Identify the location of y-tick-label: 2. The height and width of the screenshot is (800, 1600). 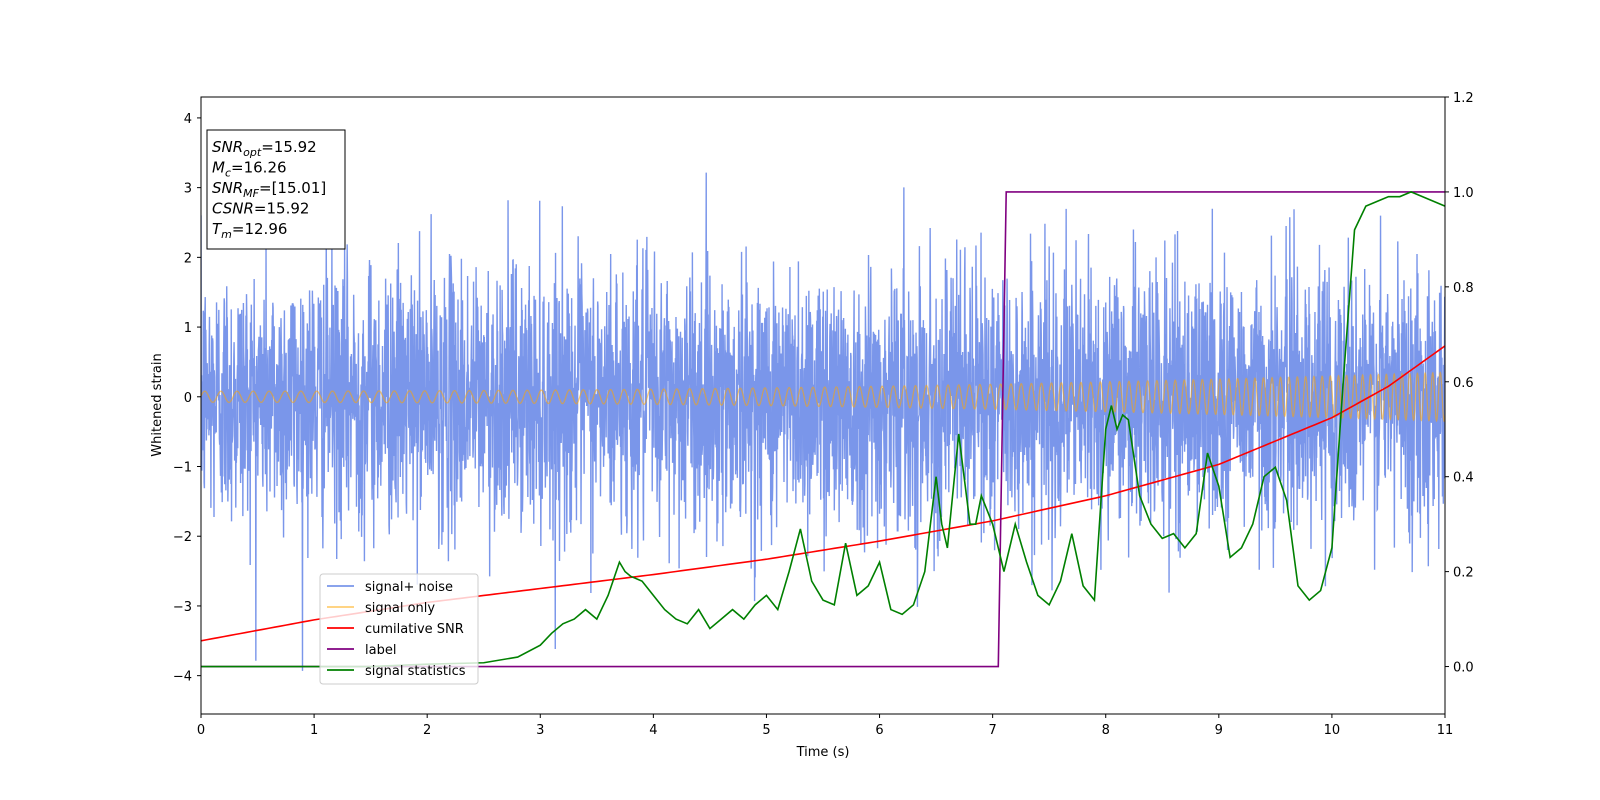
(188, 258).